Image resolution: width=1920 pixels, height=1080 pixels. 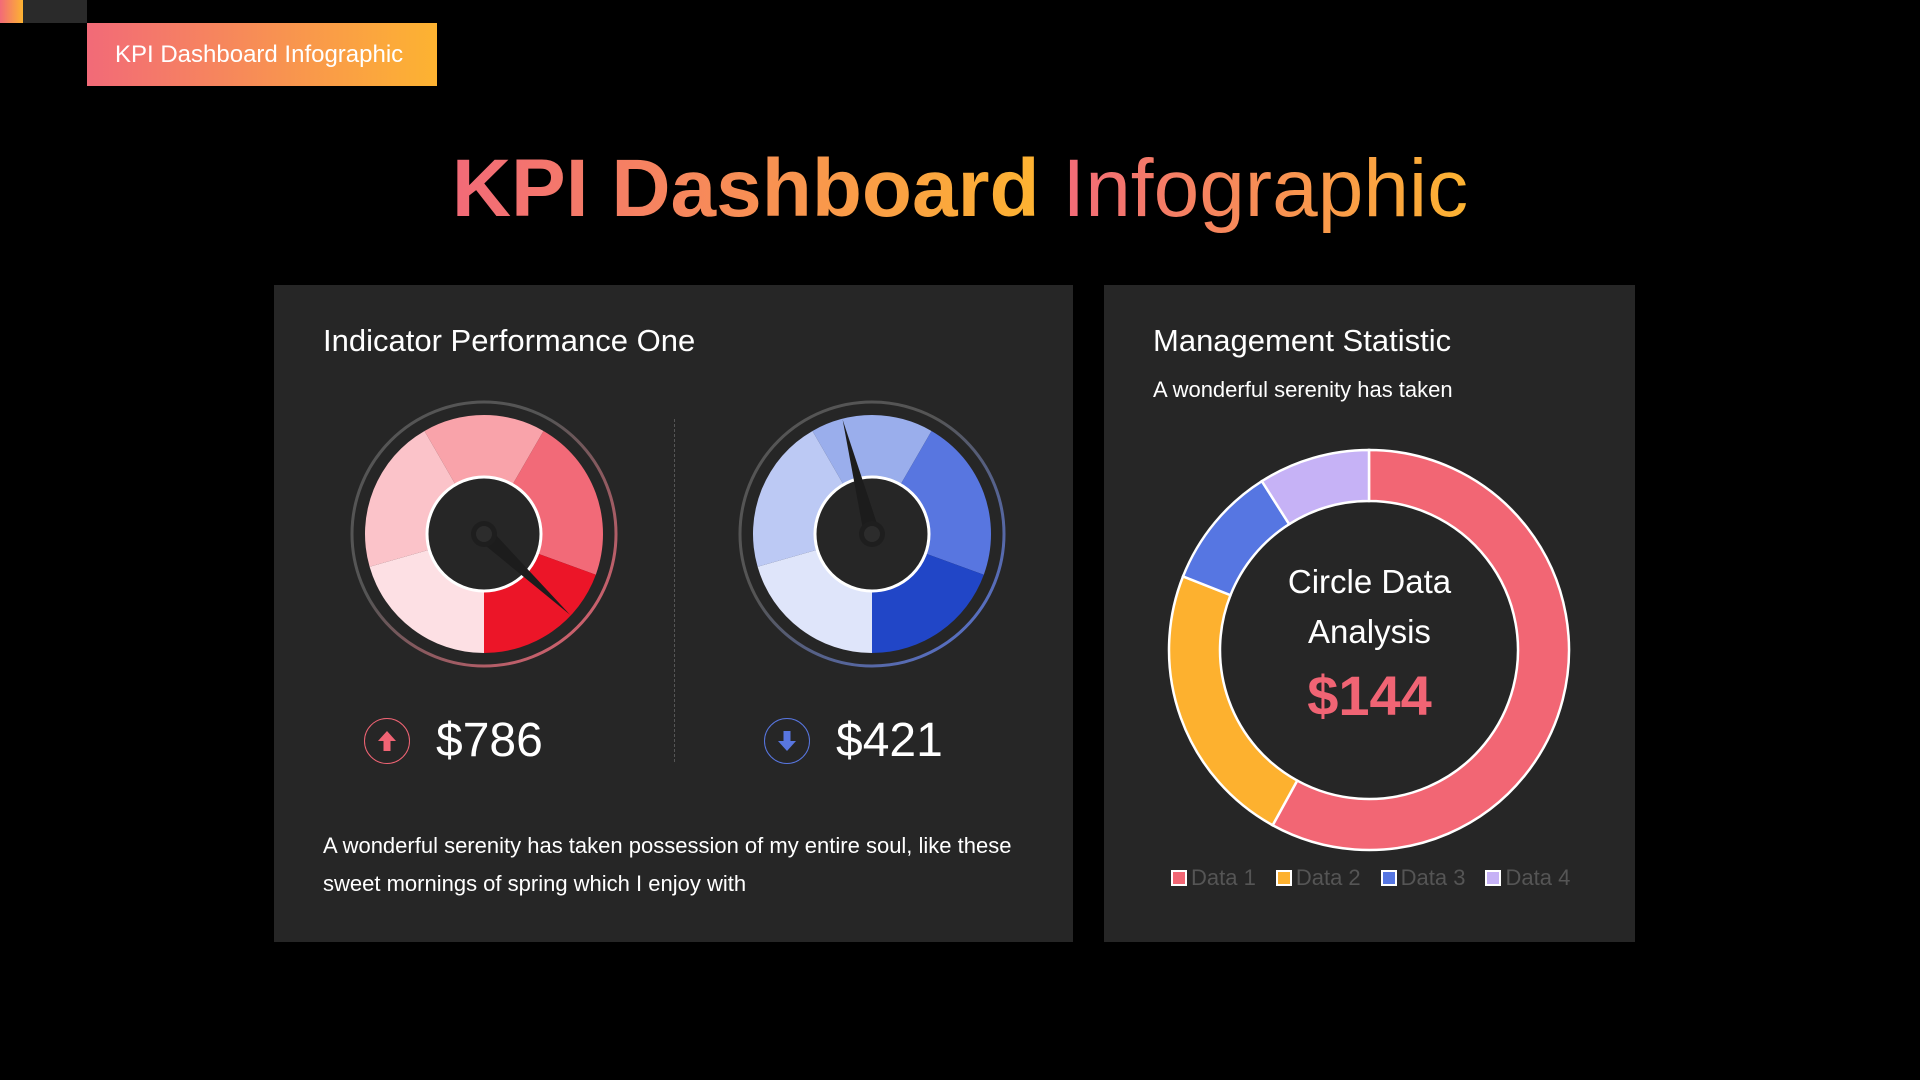 I want to click on legend-item: Data 1, so click(x=1213, y=878).